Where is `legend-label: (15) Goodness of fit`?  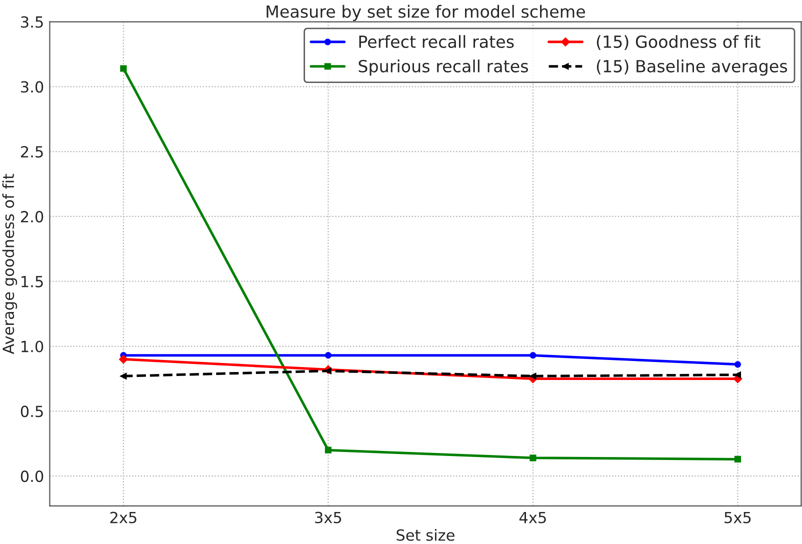
legend-label: (15) Goodness of fit is located at coordinates (678, 42).